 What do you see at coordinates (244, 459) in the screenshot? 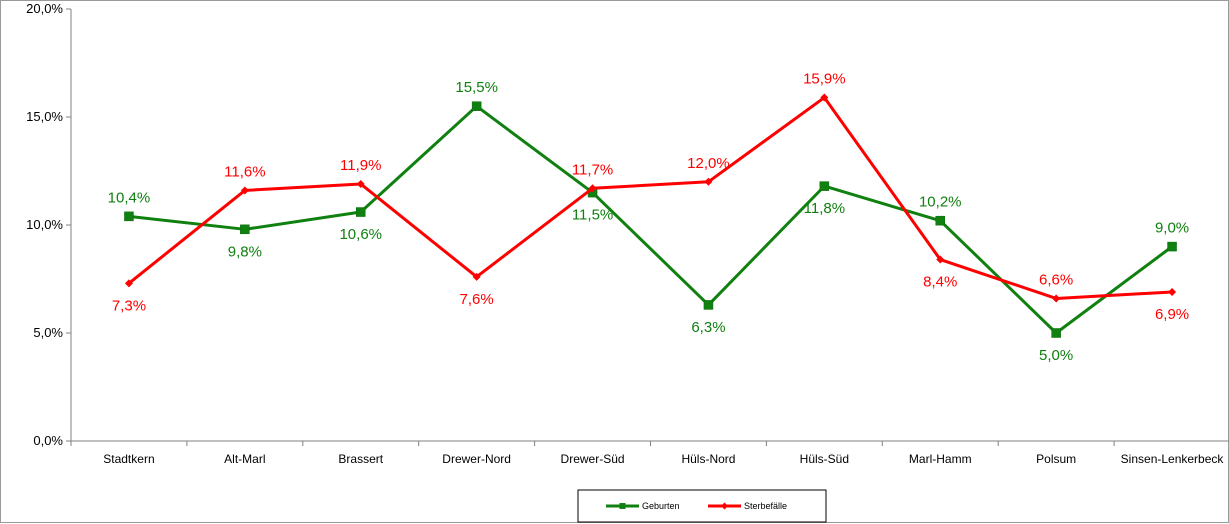
I see `x-tick-label: Alt-Marl` at bounding box center [244, 459].